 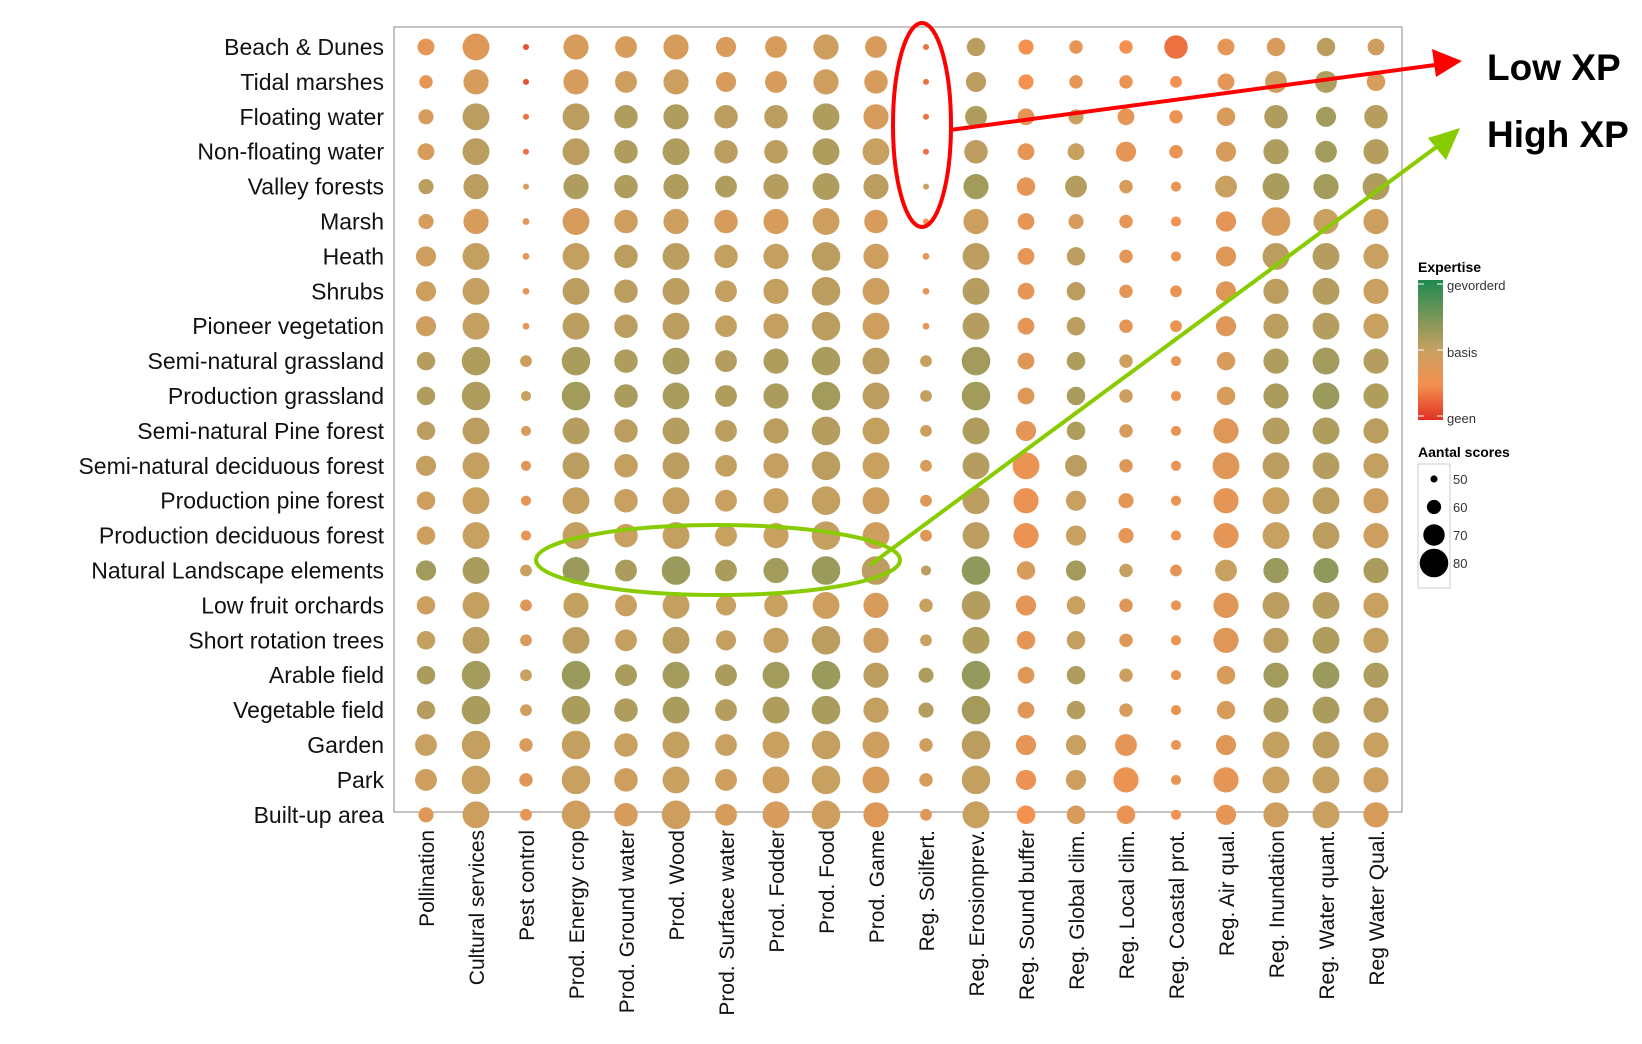 What do you see at coordinates (1462, 352) in the screenshot?
I see `legend-color-label-mid: basis` at bounding box center [1462, 352].